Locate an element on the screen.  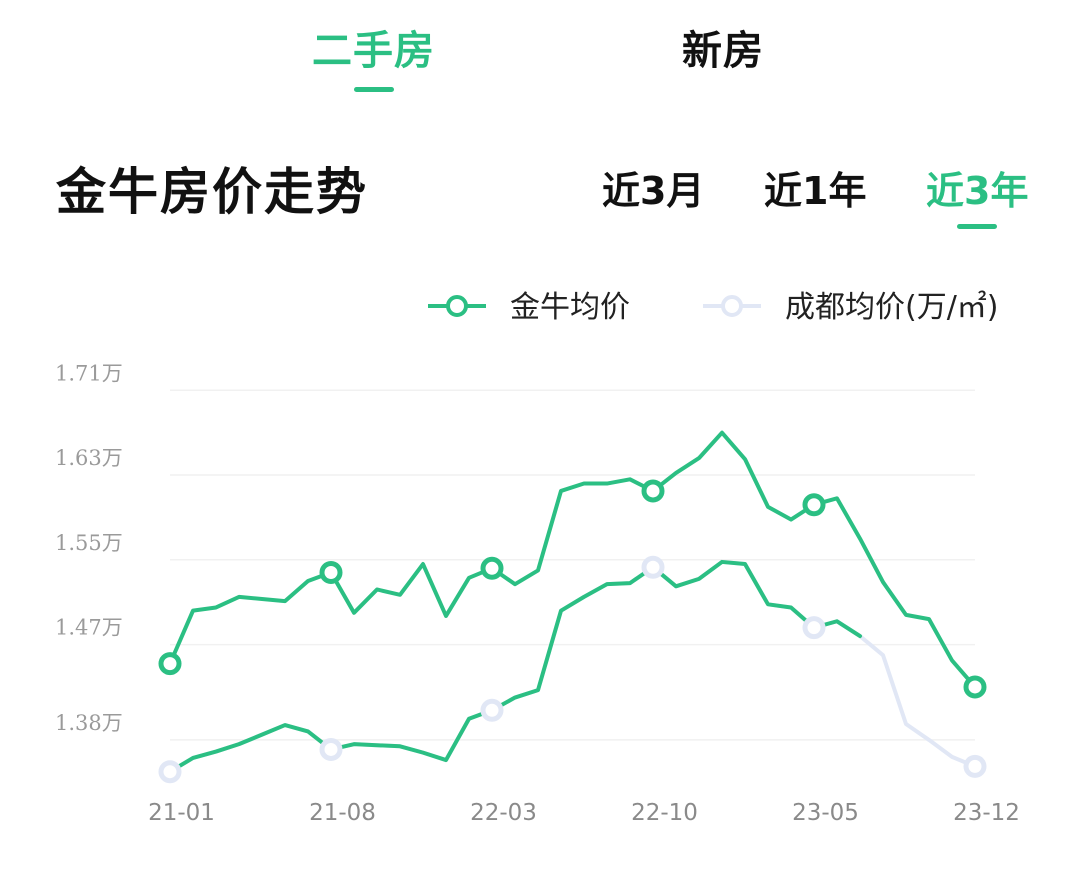
chart-legend: 金牛均价 成都均价(万/㎡) is located at coordinates (713, 307).